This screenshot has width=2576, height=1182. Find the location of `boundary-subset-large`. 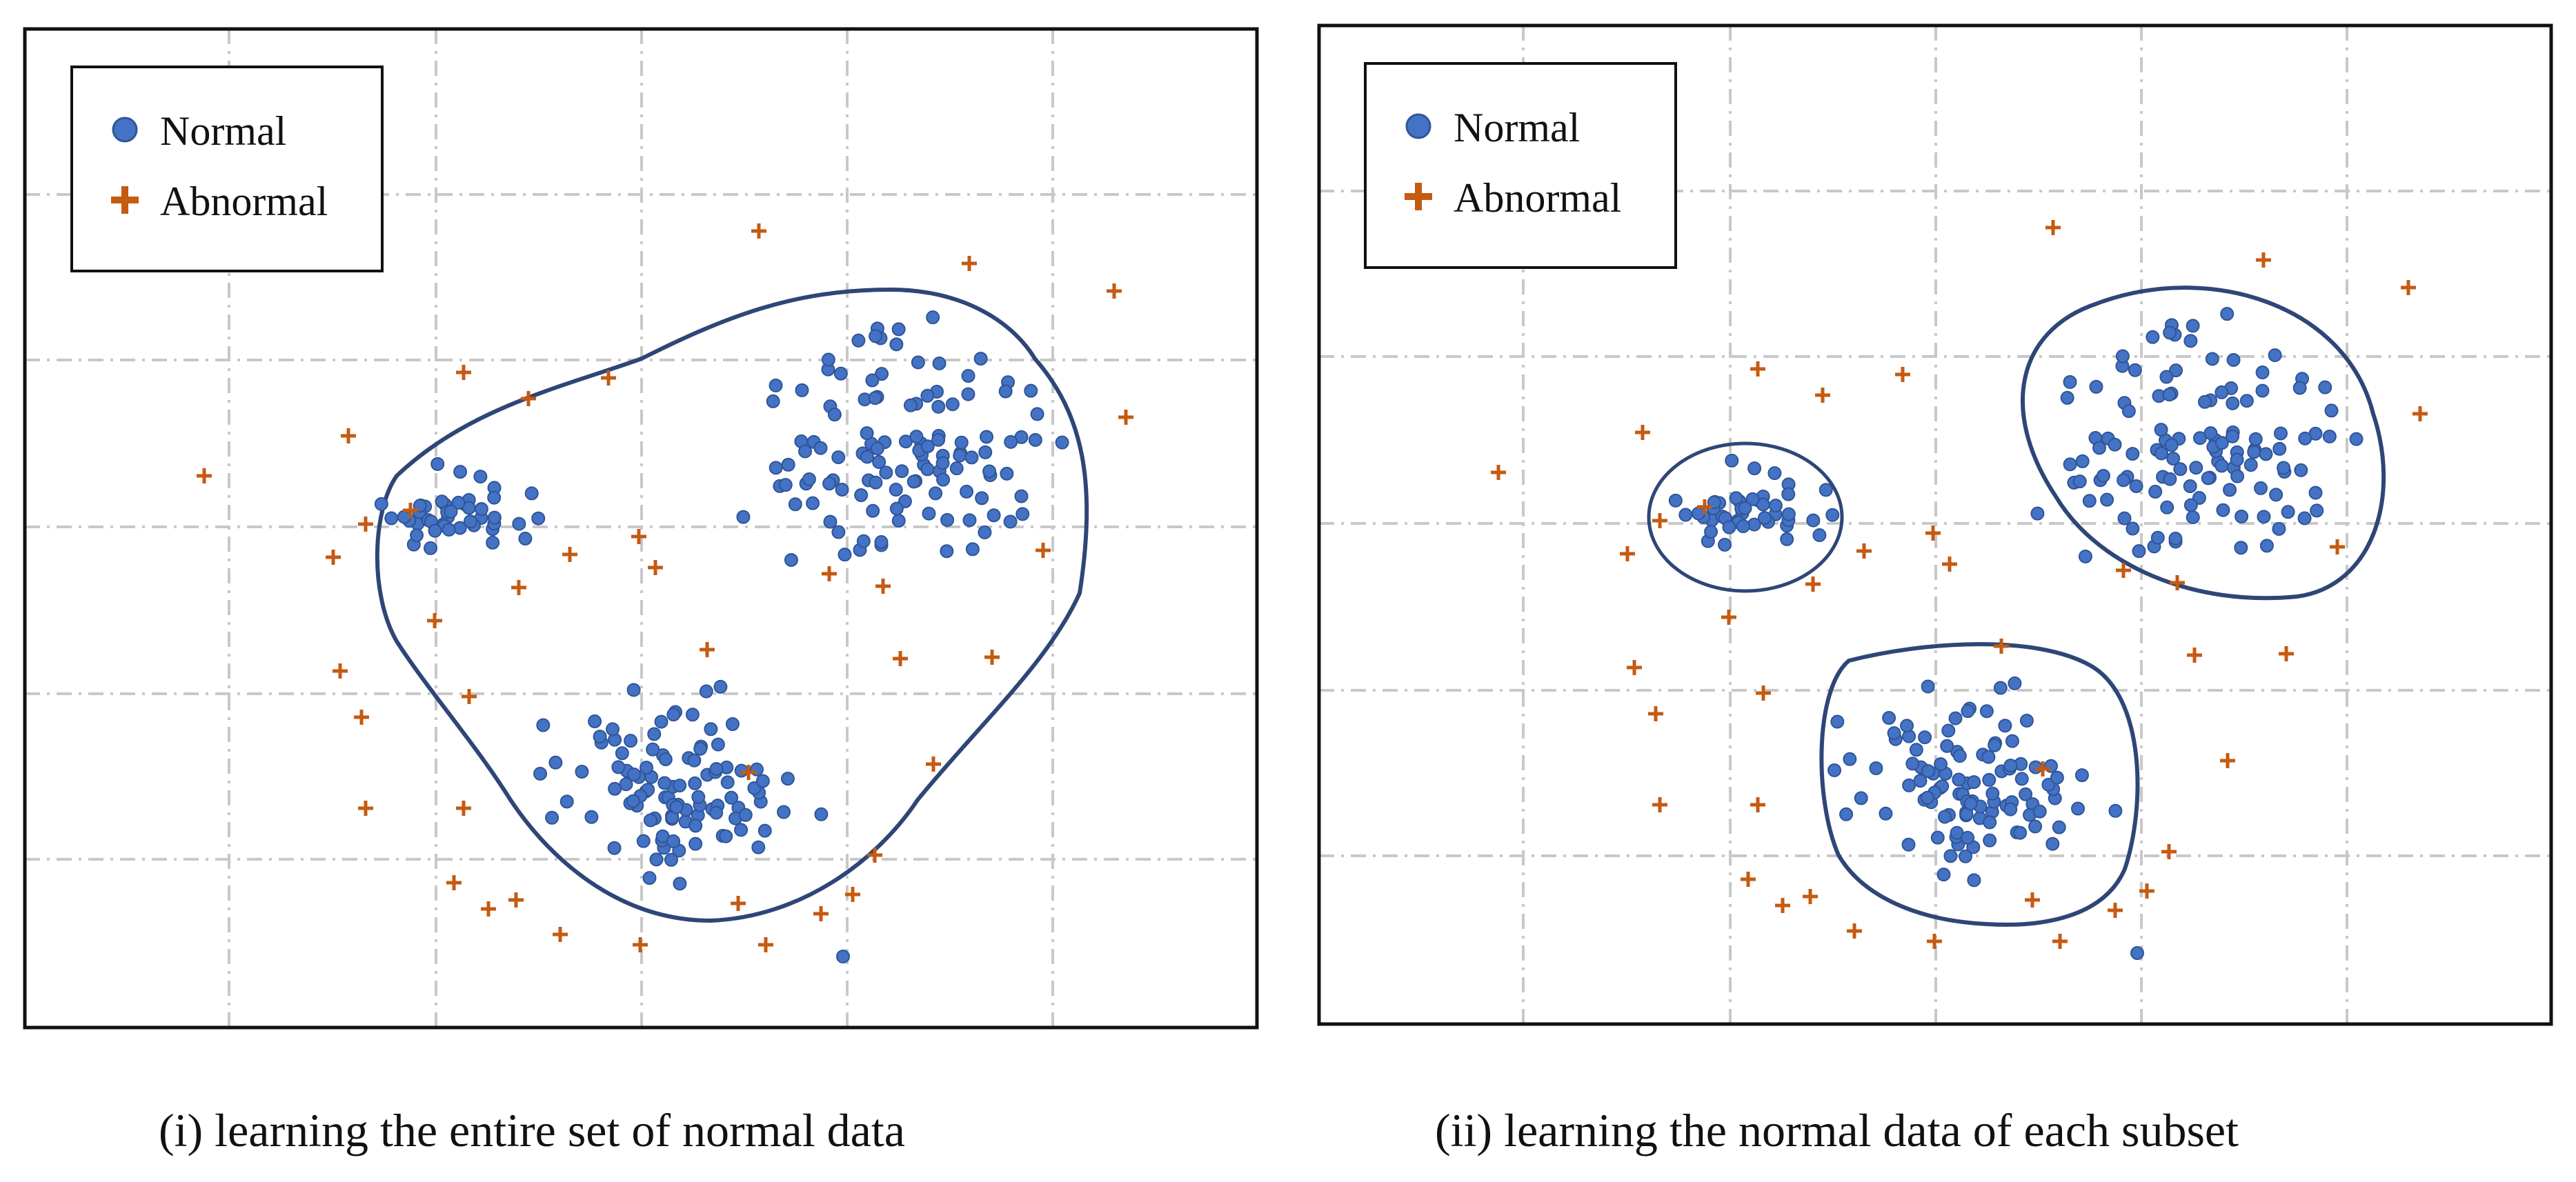

boundary-subset-large is located at coordinates (2203, 443).